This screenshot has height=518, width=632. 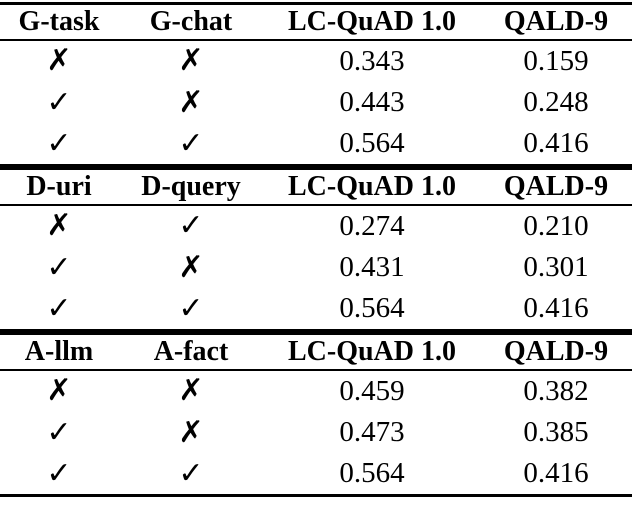 I want to click on metric-value: 0.301, so click(x=556, y=267).